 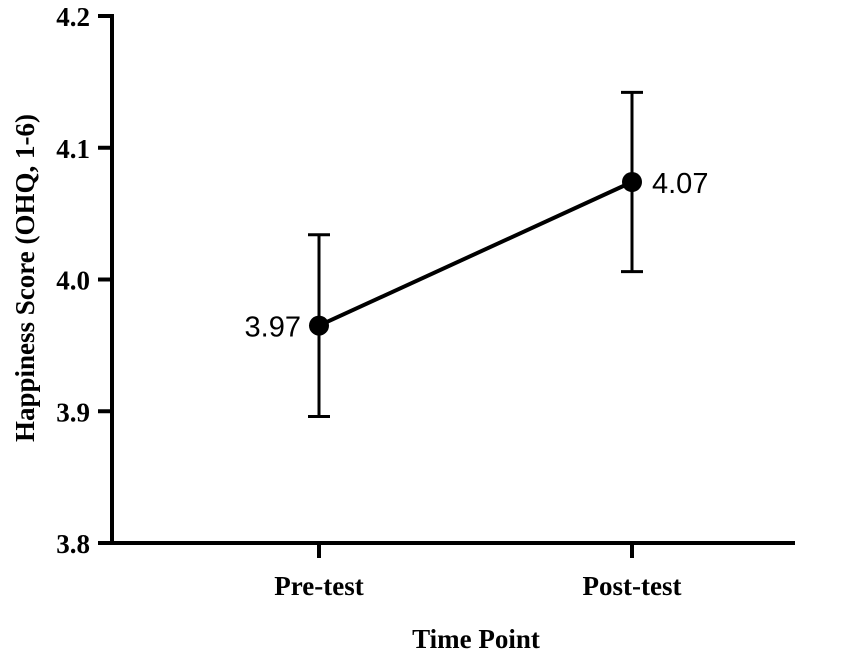 What do you see at coordinates (73, 544) in the screenshot?
I see `y-tick-label: 3.8` at bounding box center [73, 544].